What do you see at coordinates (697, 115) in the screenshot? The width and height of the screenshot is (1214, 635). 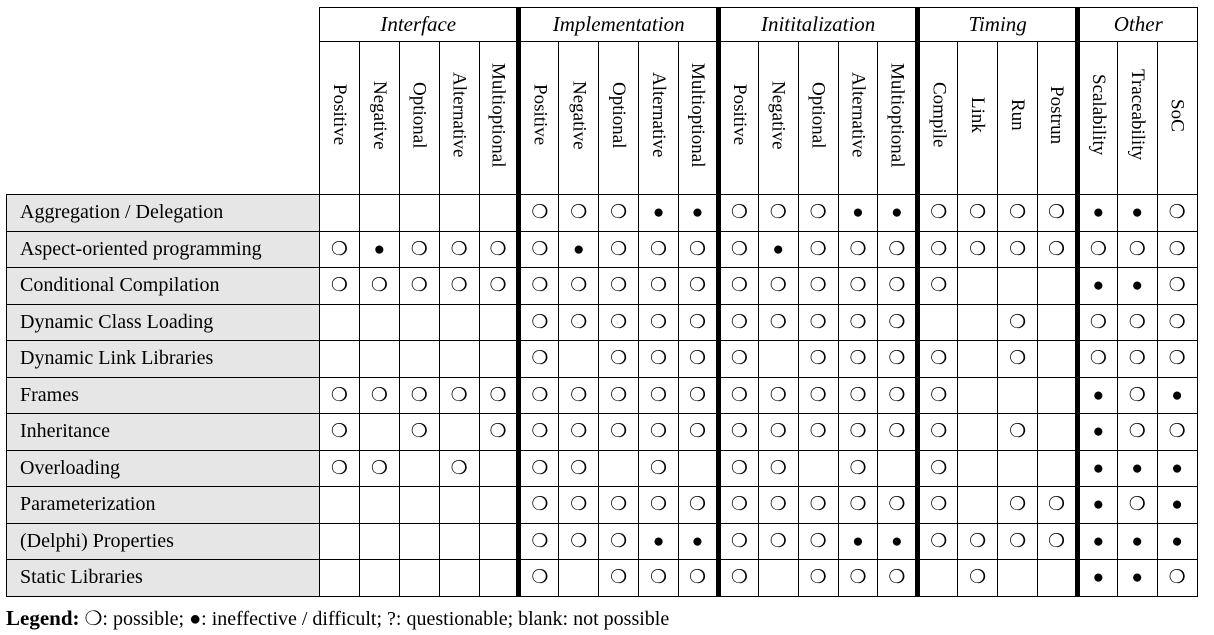 I see `subheader-label: Multioptional` at bounding box center [697, 115].